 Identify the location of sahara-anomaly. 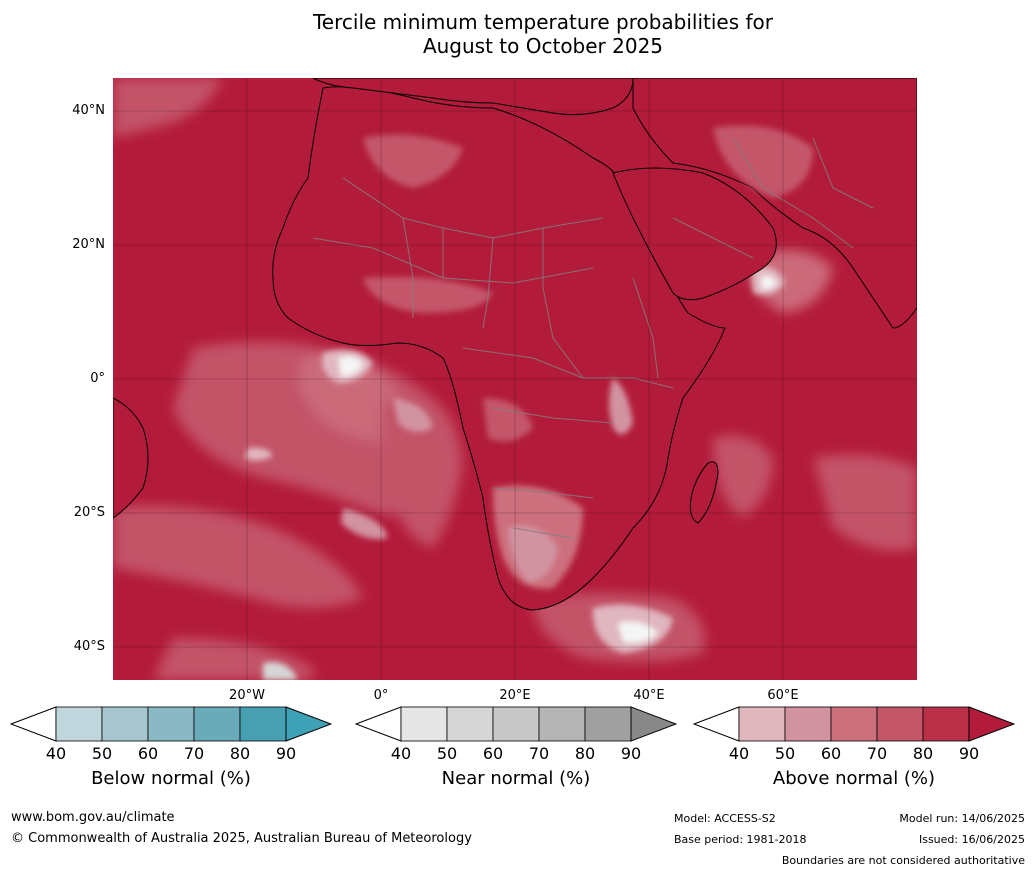
(413, 161).